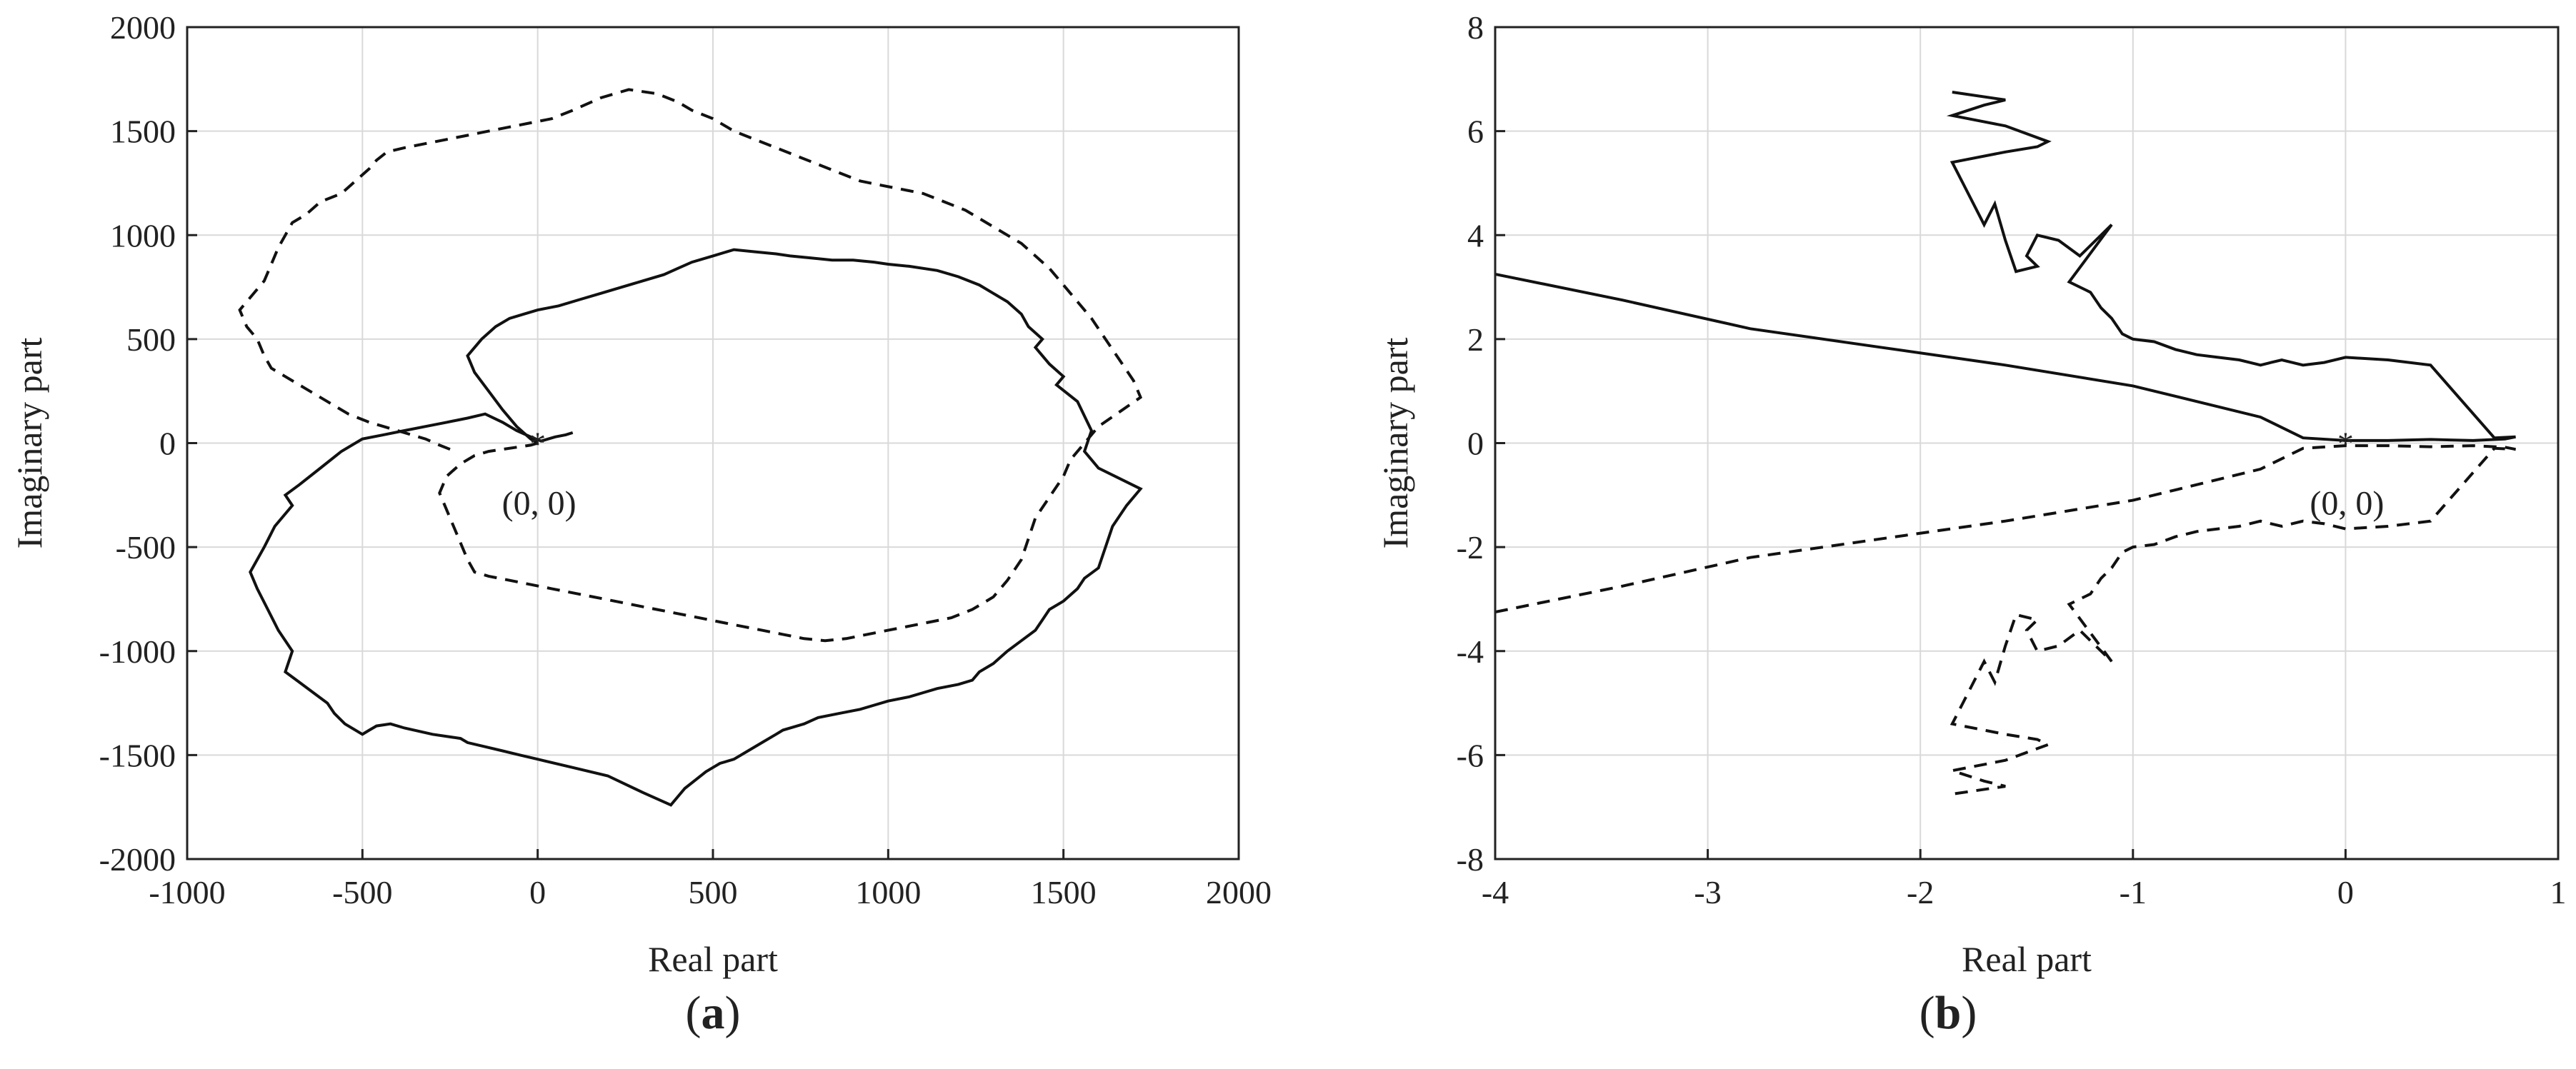 The height and width of the screenshot is (1069, 2576). I want to click on x-tick-label: -1, so click(2134, 892).